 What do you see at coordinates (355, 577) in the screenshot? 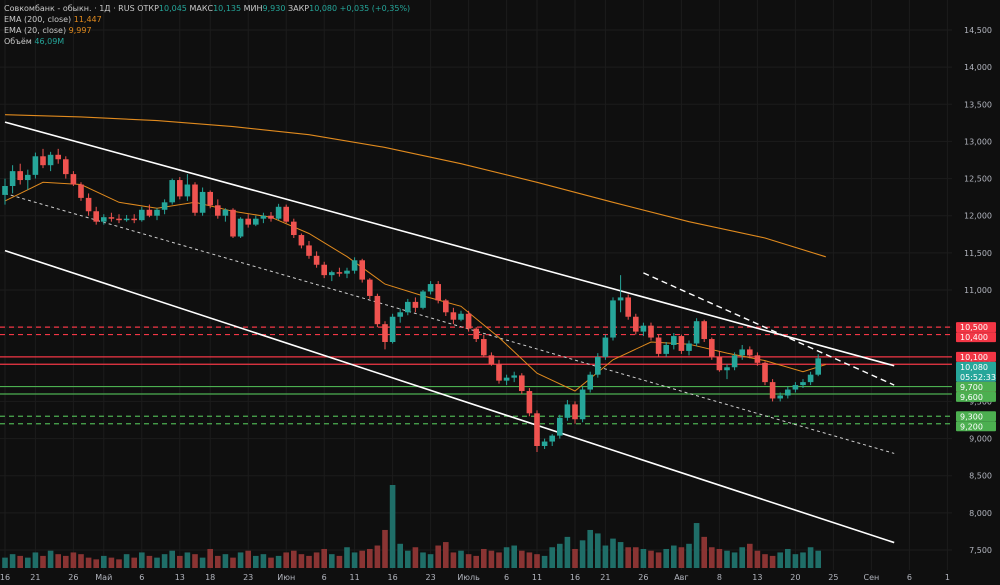
I see `x-tick-label: 11` at bounding box center [355, 577].